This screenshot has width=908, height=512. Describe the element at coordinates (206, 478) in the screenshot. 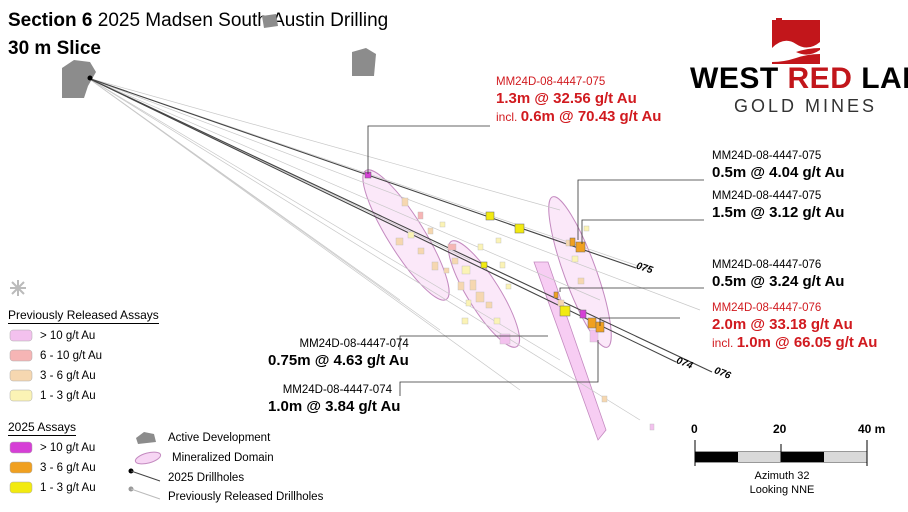

I see `legend-symbol-label: 2025 Drillholes` at that location.